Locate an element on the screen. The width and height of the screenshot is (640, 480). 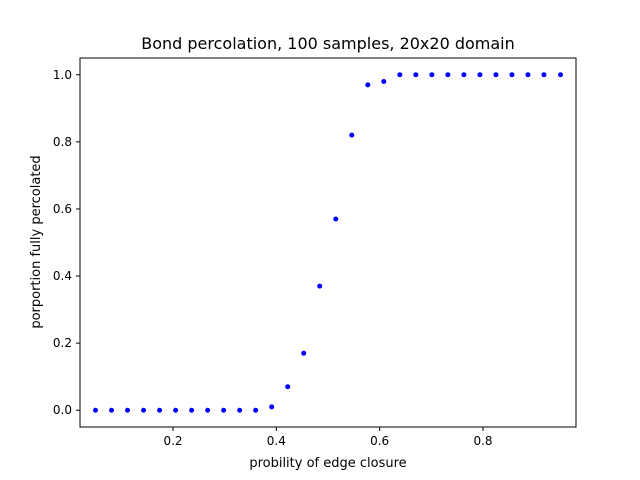
x-axis: 0.2 0.4 0.6 0.8 is located at coordinates (328, 437).